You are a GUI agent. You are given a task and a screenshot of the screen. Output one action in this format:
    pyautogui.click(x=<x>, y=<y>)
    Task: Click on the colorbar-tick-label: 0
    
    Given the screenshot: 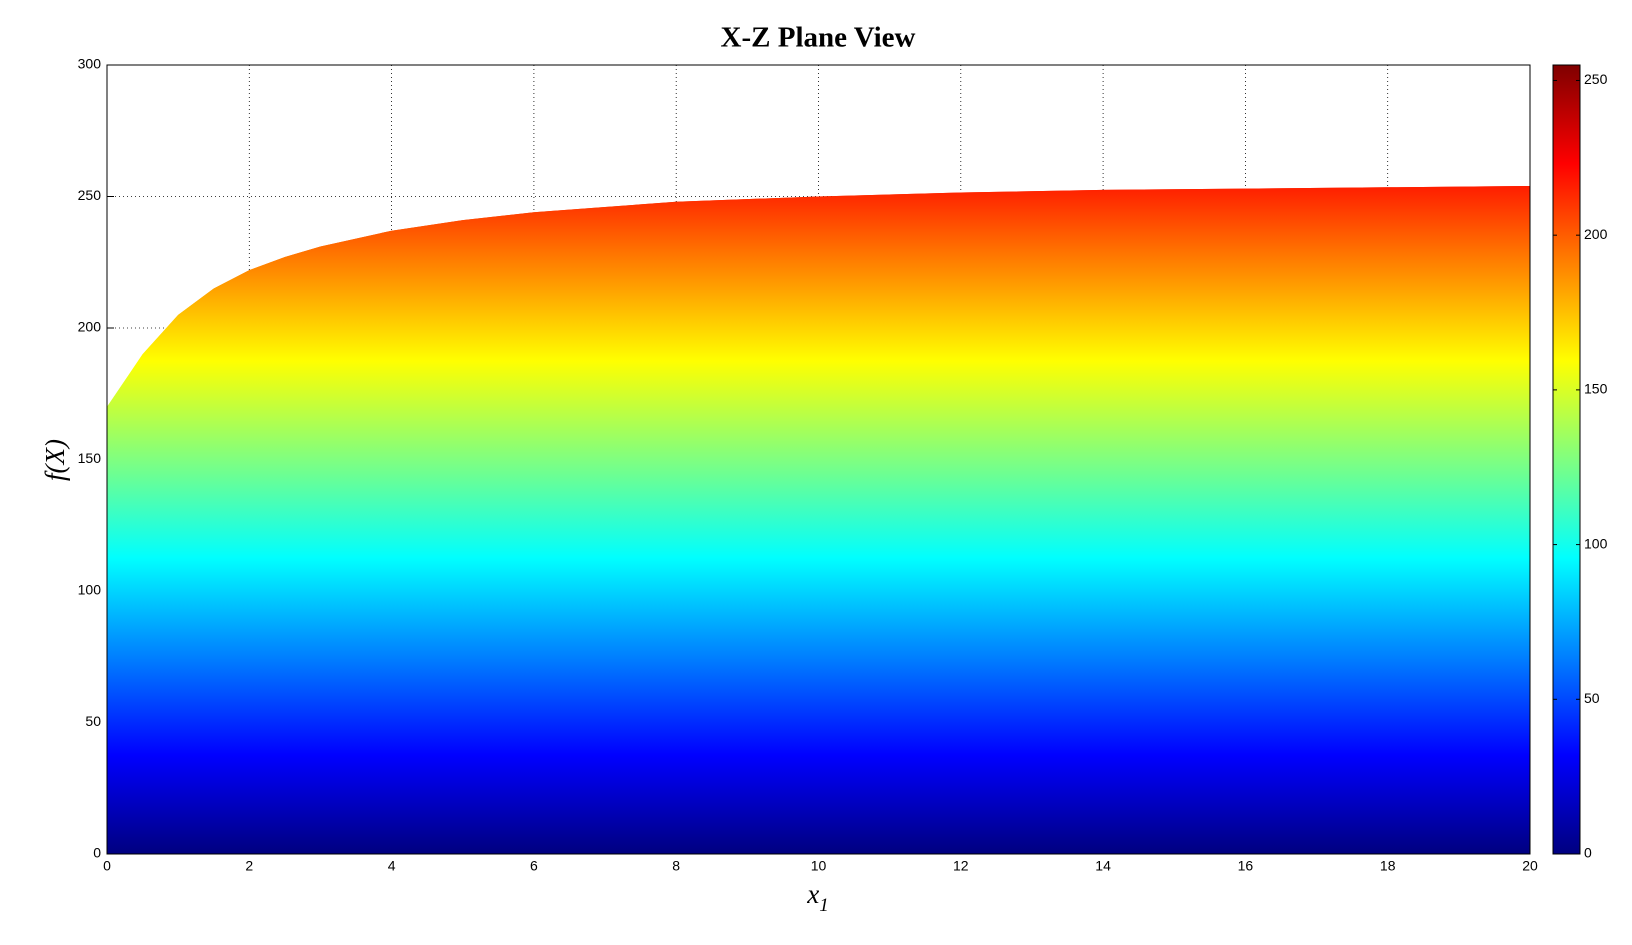 What is the action you would take?
    pyautogui.click(x=1588, y=853)
    